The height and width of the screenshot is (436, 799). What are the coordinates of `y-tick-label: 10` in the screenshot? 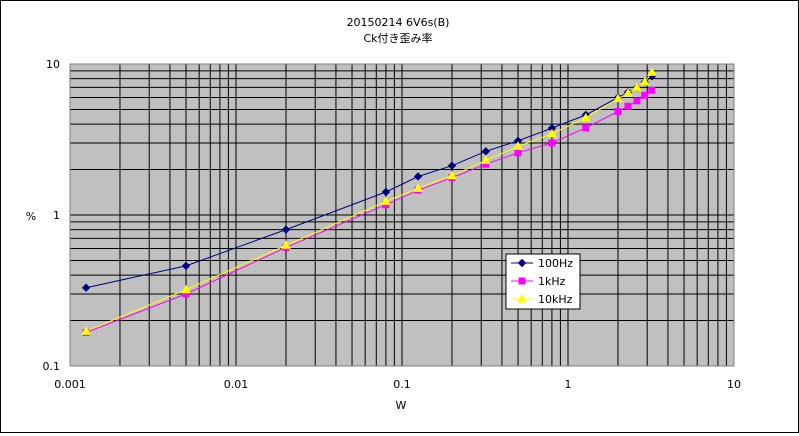 It's located at (53, 64).